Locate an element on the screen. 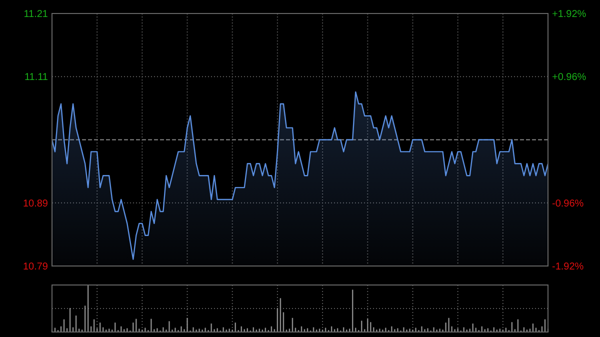 The height and width of the screenshot is (337, 600). y2-tick-label: -0.96% is located at coordinates (568, 204).